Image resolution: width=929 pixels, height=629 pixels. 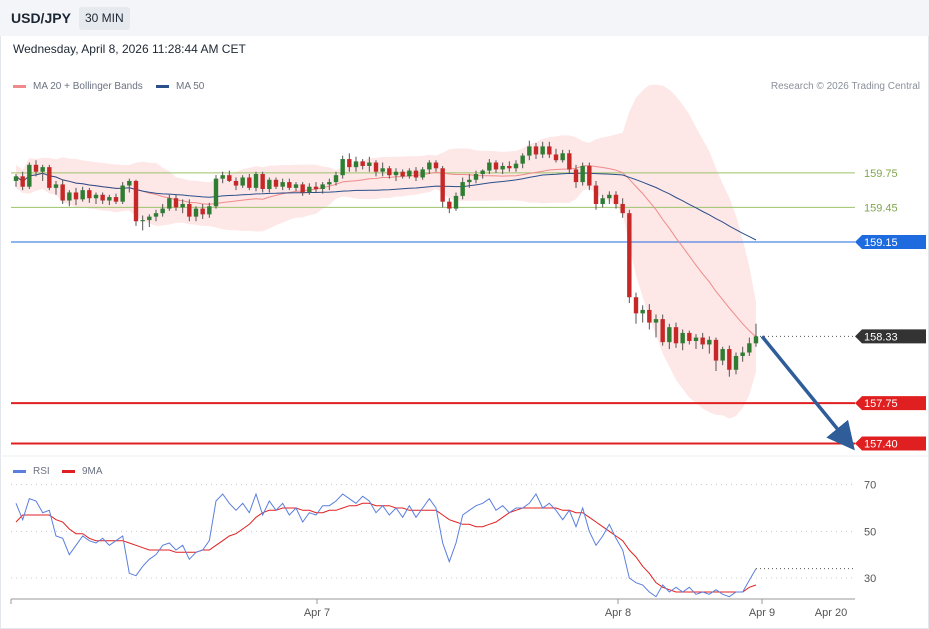 I want to click on rsi-tick-30: 30, so click(x=870, y=579).